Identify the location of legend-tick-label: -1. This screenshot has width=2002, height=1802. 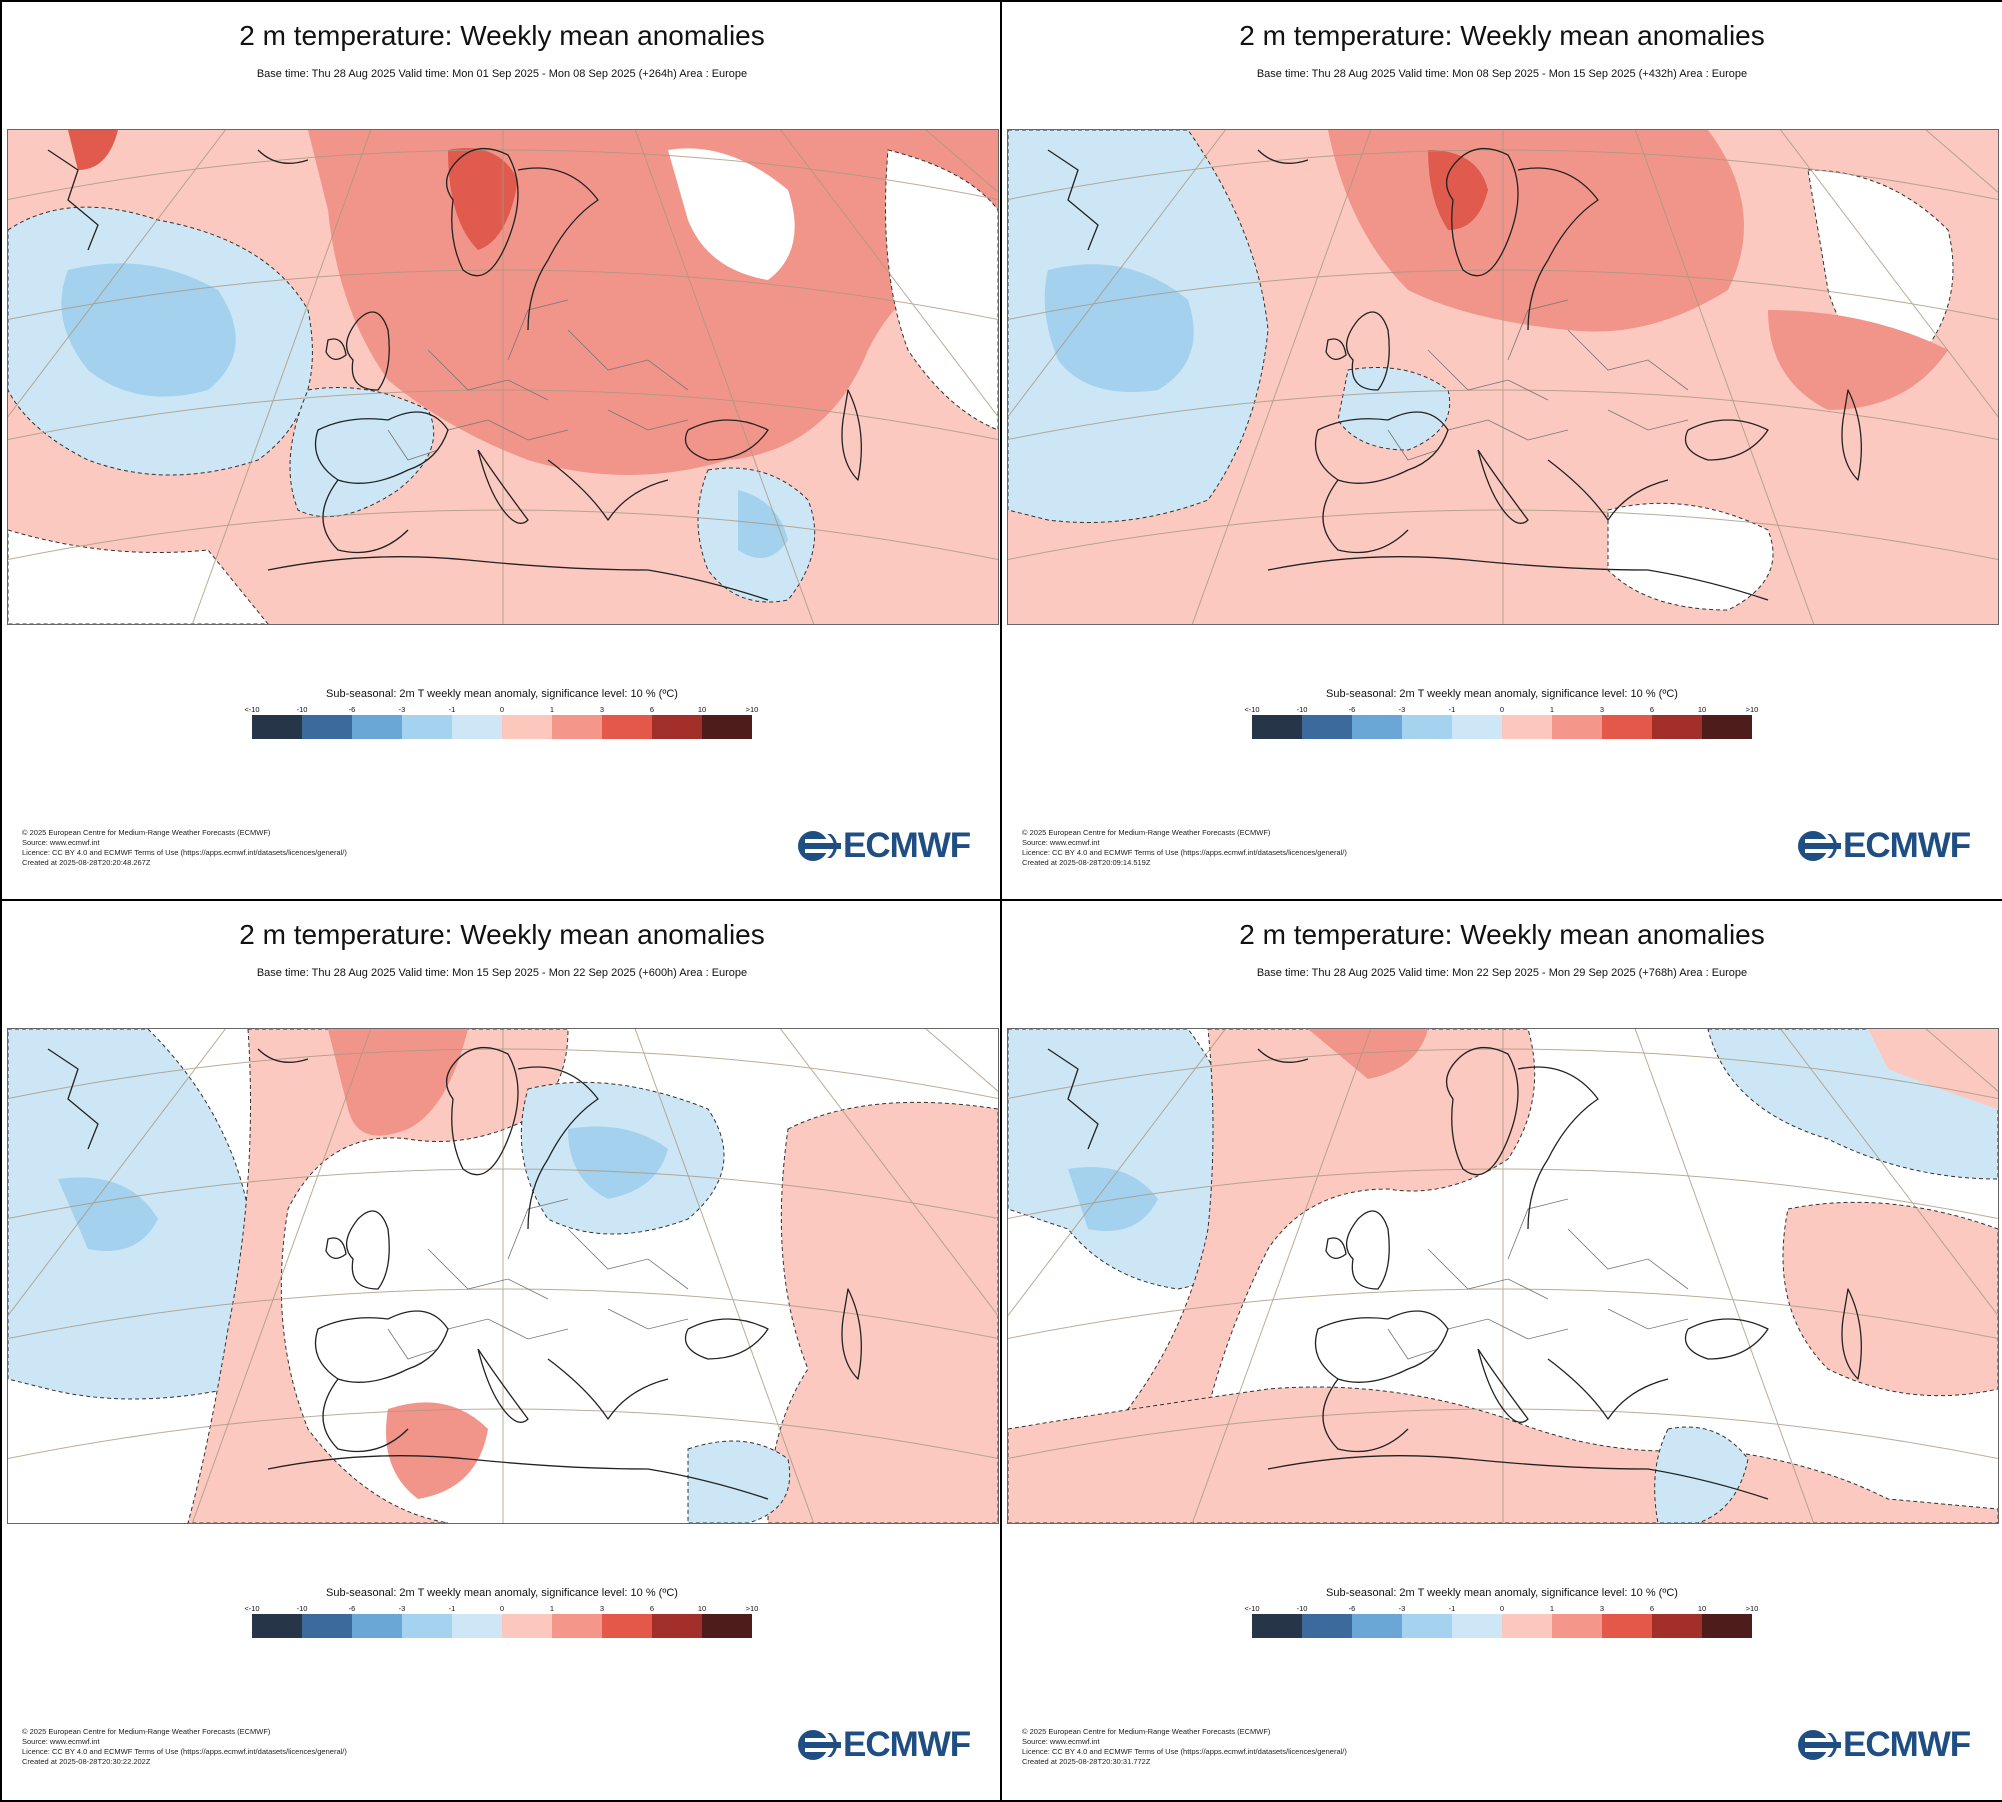
(1452, 1608).